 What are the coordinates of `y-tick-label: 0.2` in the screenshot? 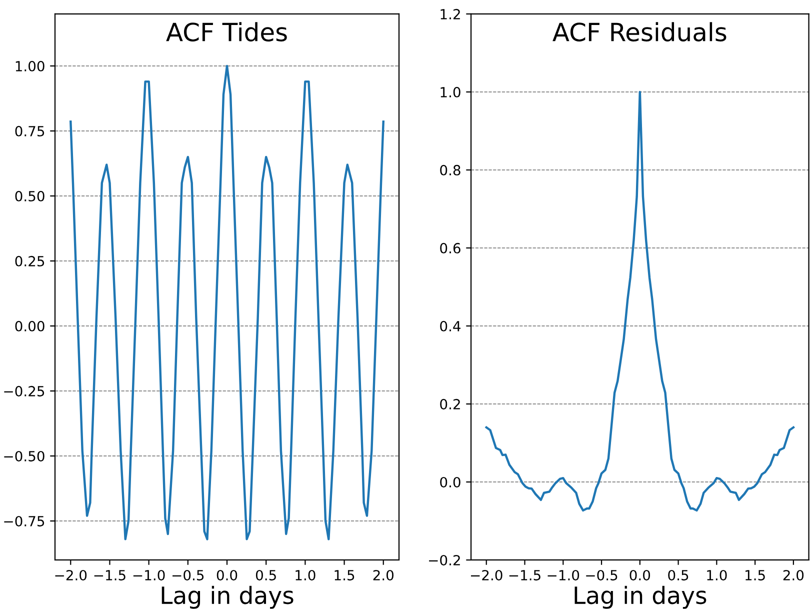 It's located at (450, 404).